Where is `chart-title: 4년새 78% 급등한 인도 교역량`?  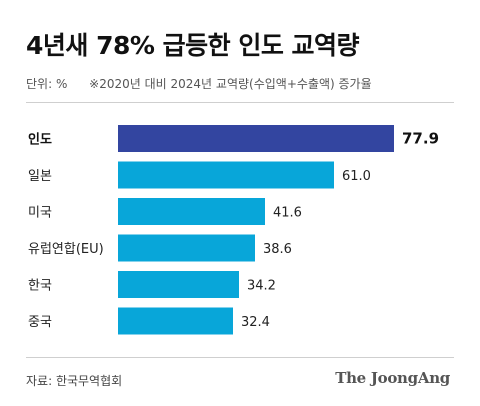 chart-title: 4년새 78% 급등한 인도 교역량 is located at coordinates (193, 45).